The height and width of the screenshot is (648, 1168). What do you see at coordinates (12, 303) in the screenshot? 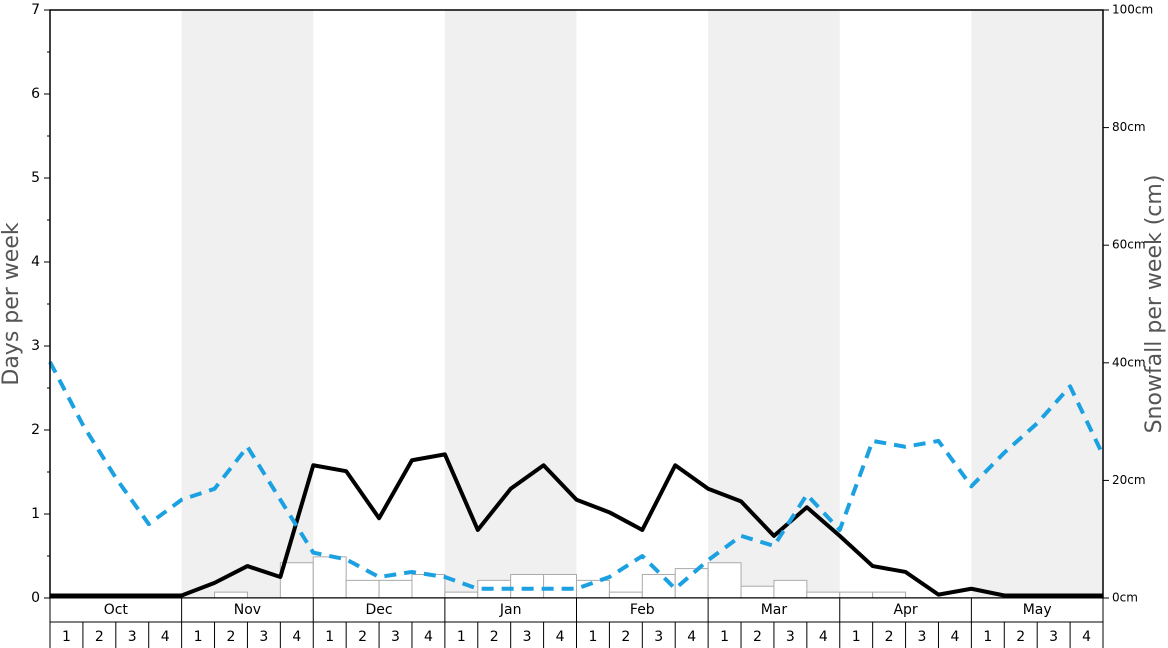
I see `y-axis-title: Days per week` at bounding box center [12, 303].